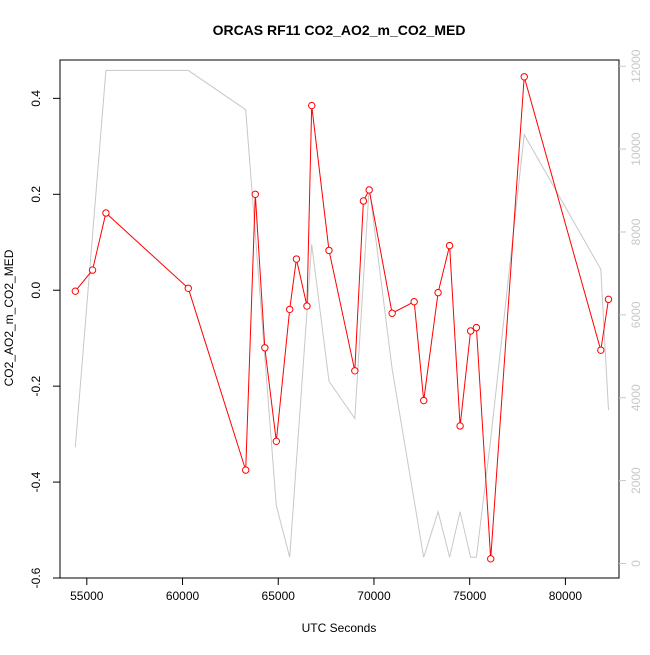 This screenshot has width=650, height=655. Describe the element at coordinates (636, 397) in the screenshot. I see `y2-tick-label: 4000` at that location.